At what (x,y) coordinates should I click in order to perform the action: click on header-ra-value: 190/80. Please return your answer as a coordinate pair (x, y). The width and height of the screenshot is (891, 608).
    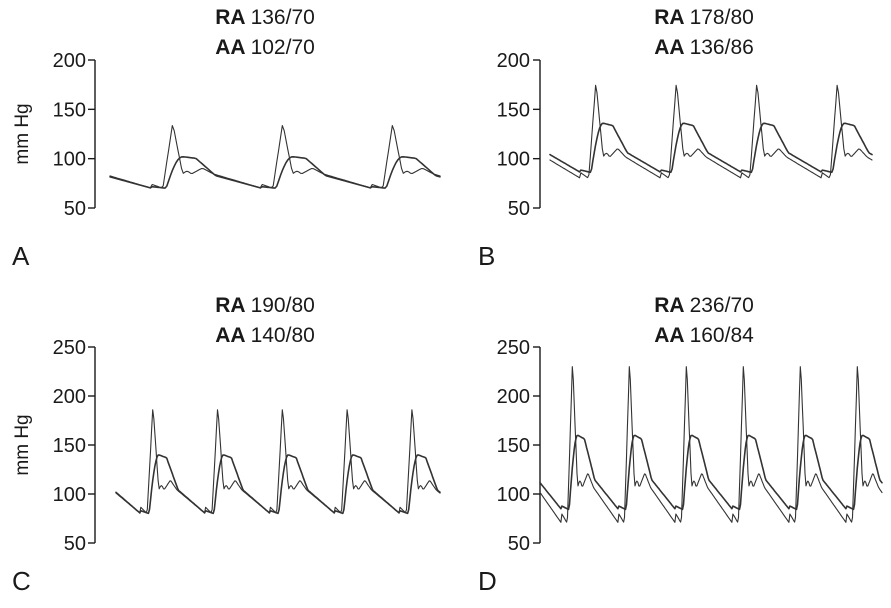
    Looking at the image, I should click on (283, 305).